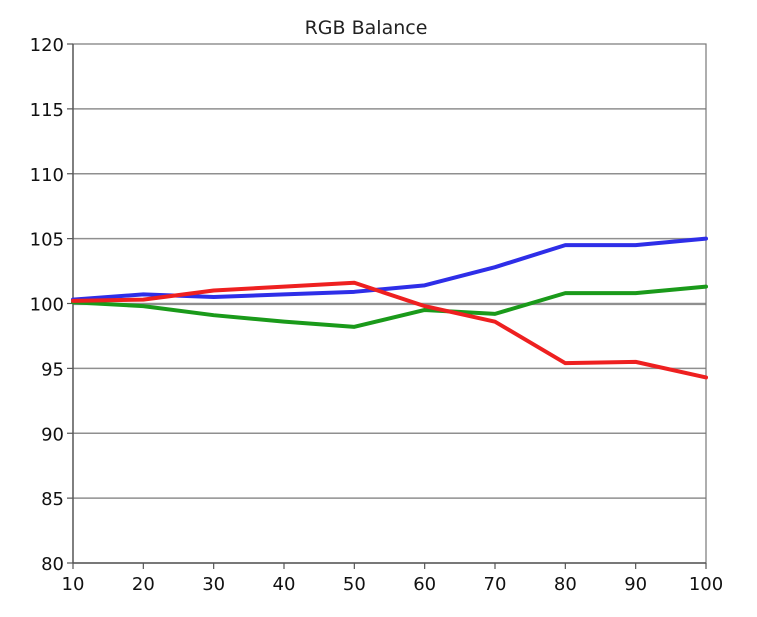 The image size is (757, 617). I want to click on y-tick-label: 120, so click(47, 45).